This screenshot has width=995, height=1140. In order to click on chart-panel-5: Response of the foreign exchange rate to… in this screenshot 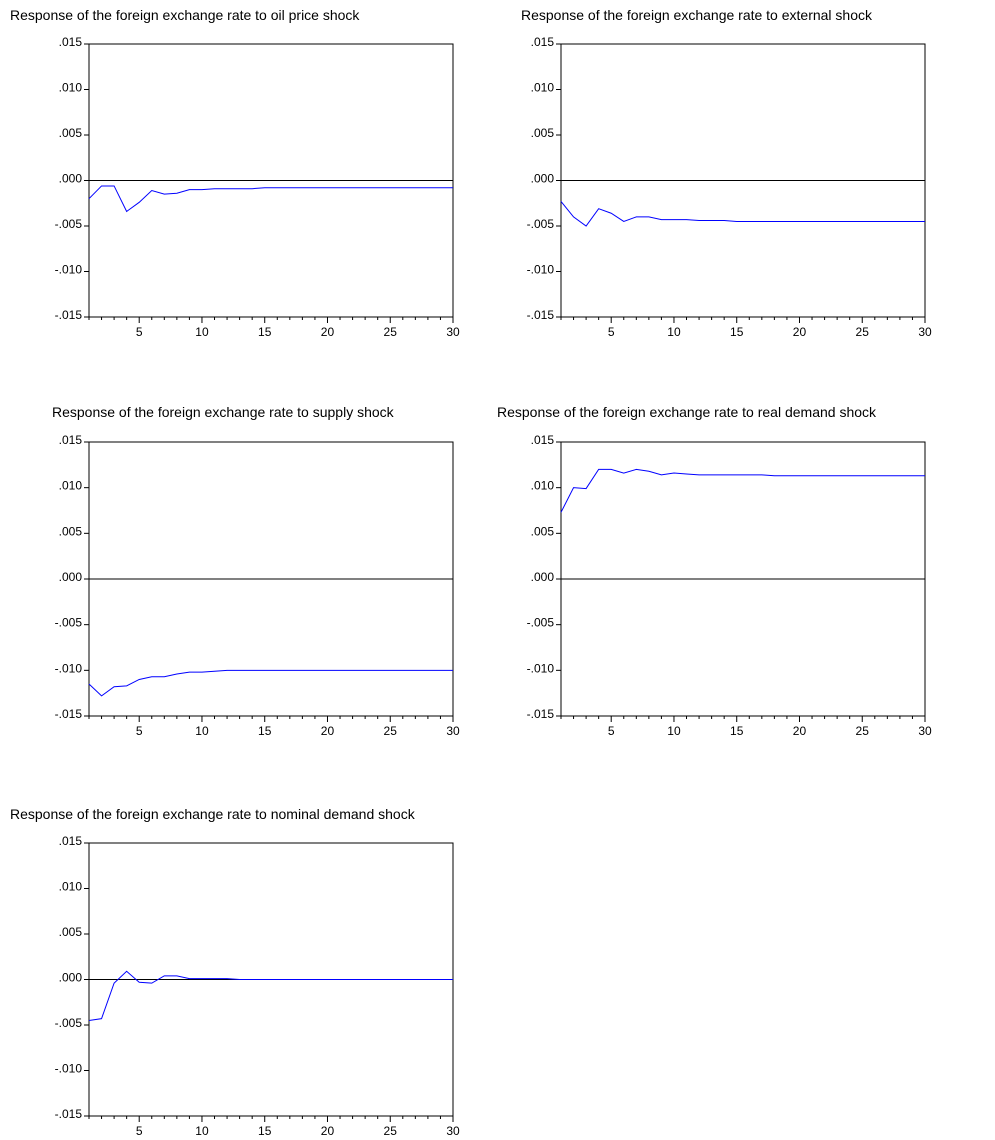, I will do `click(235, 972)`.